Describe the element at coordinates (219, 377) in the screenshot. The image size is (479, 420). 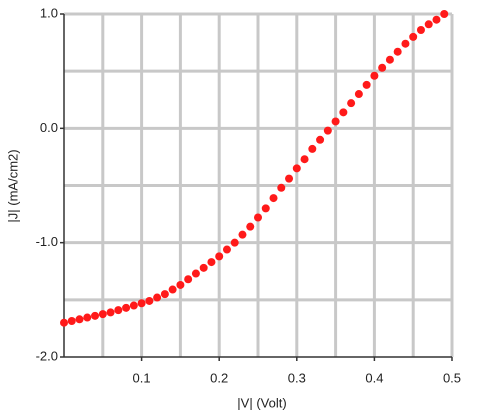
I see `x-tick-label: 0.2` at that location.